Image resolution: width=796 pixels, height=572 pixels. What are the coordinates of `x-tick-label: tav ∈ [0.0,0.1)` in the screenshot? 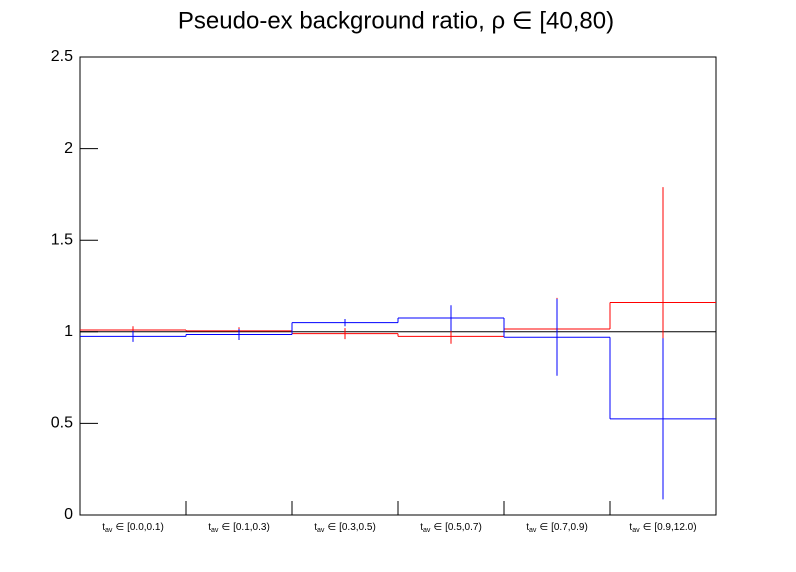 It's located at (133, 528).